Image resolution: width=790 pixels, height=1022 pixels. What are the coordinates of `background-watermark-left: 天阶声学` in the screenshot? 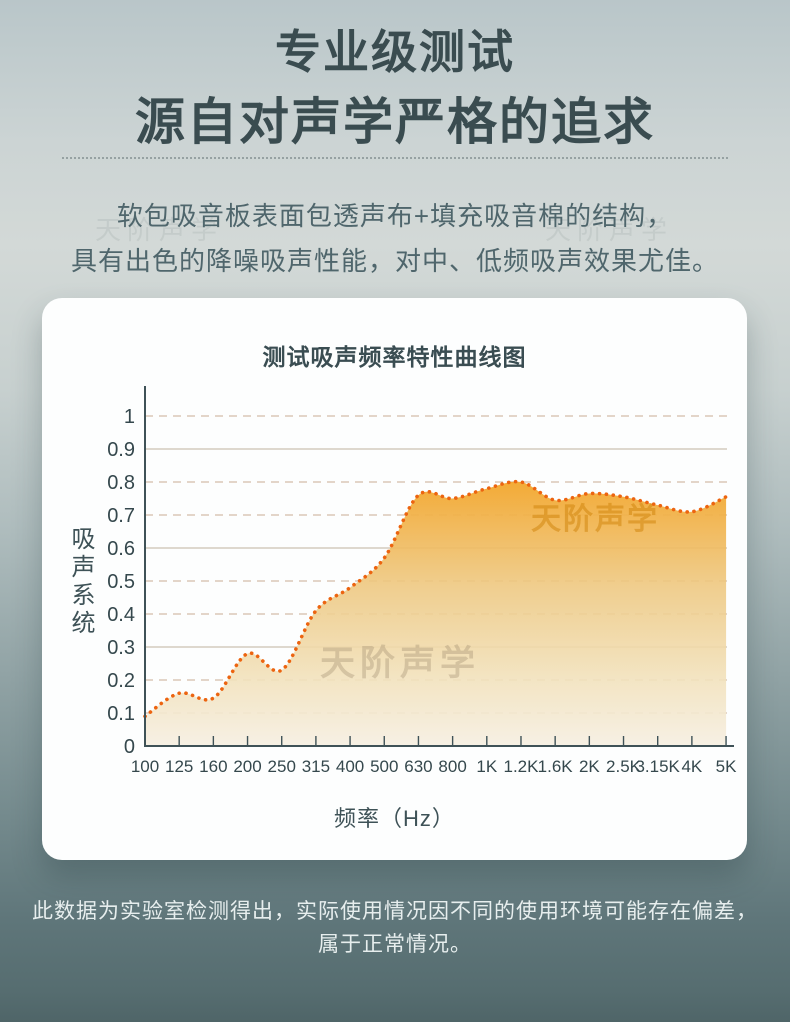 It's located at (159, 230).